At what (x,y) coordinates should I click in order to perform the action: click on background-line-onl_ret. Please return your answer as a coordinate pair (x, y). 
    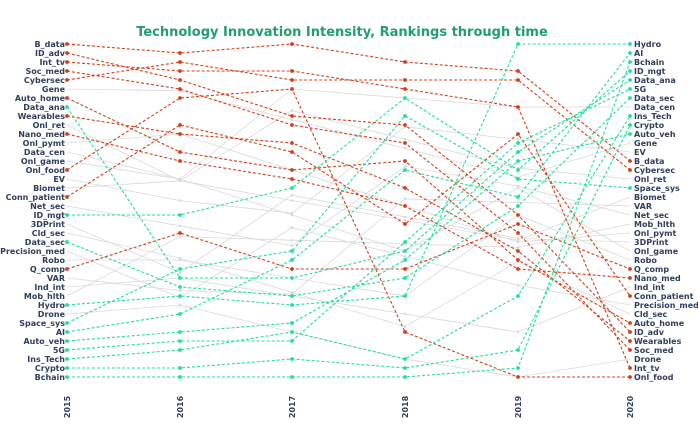
    Looking at the image, I should click on (348, 146).